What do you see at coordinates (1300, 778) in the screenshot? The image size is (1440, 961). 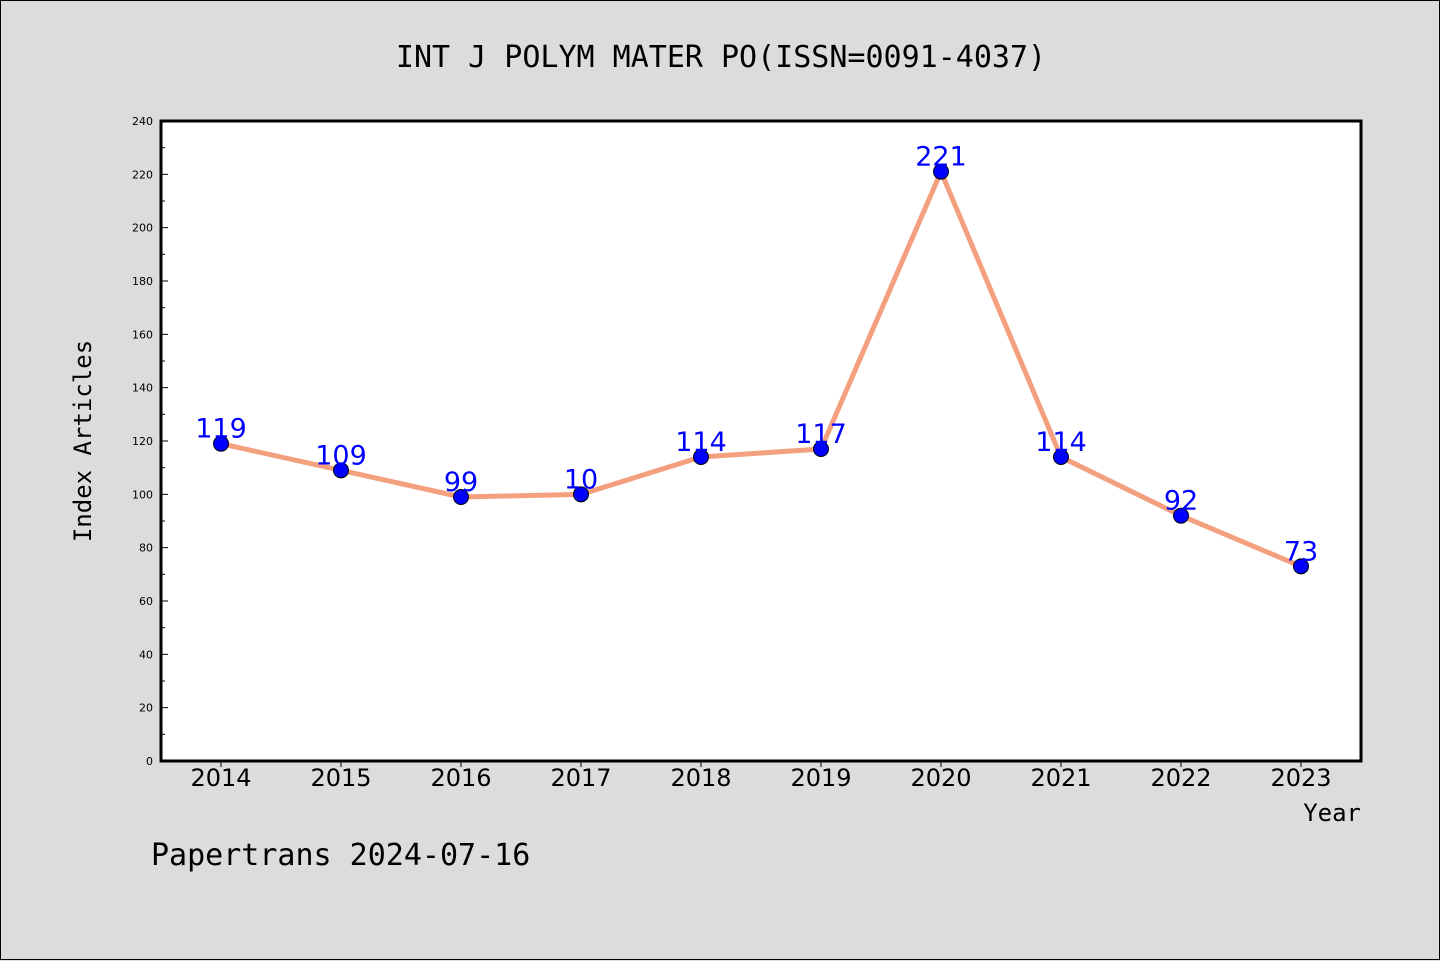 I see `x-tick-label: 2023` at bounding box center [1300, 778].